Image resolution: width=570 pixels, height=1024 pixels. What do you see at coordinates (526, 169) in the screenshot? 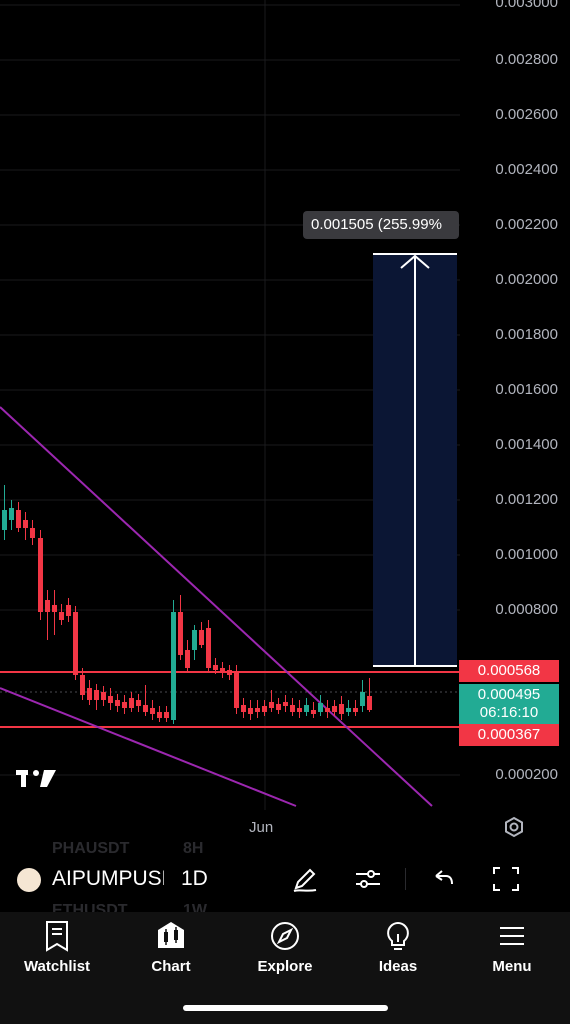
I see `price-label: 0.002400` at bounding box center [526, 169].